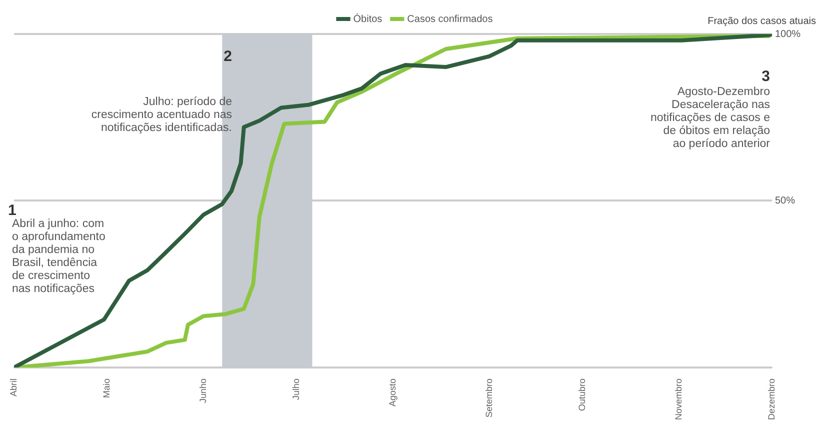  What do you see at coordinates (12, 210) in the screenshot?
I see `annotation: 1` at bounding box center [12, 210].